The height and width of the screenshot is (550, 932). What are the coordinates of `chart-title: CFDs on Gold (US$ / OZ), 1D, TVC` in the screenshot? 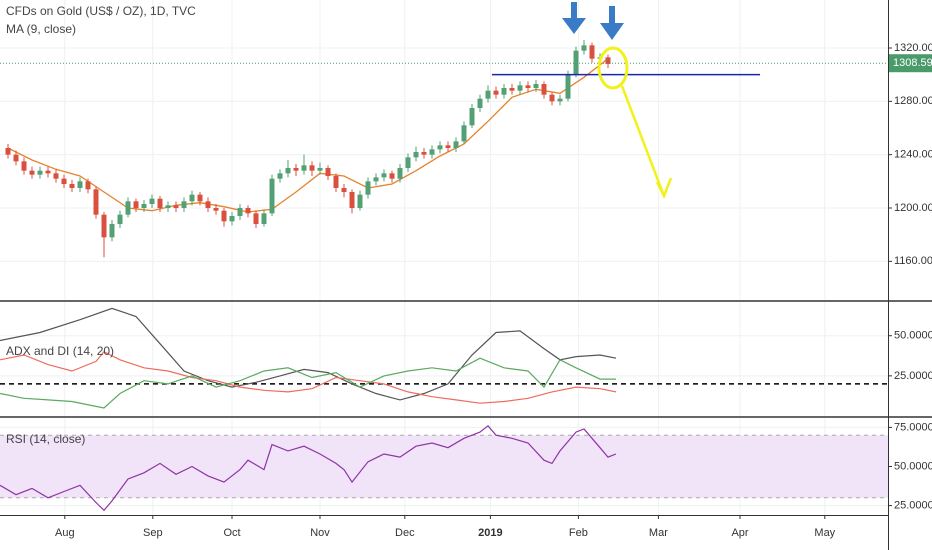 It's located at (101, 11).